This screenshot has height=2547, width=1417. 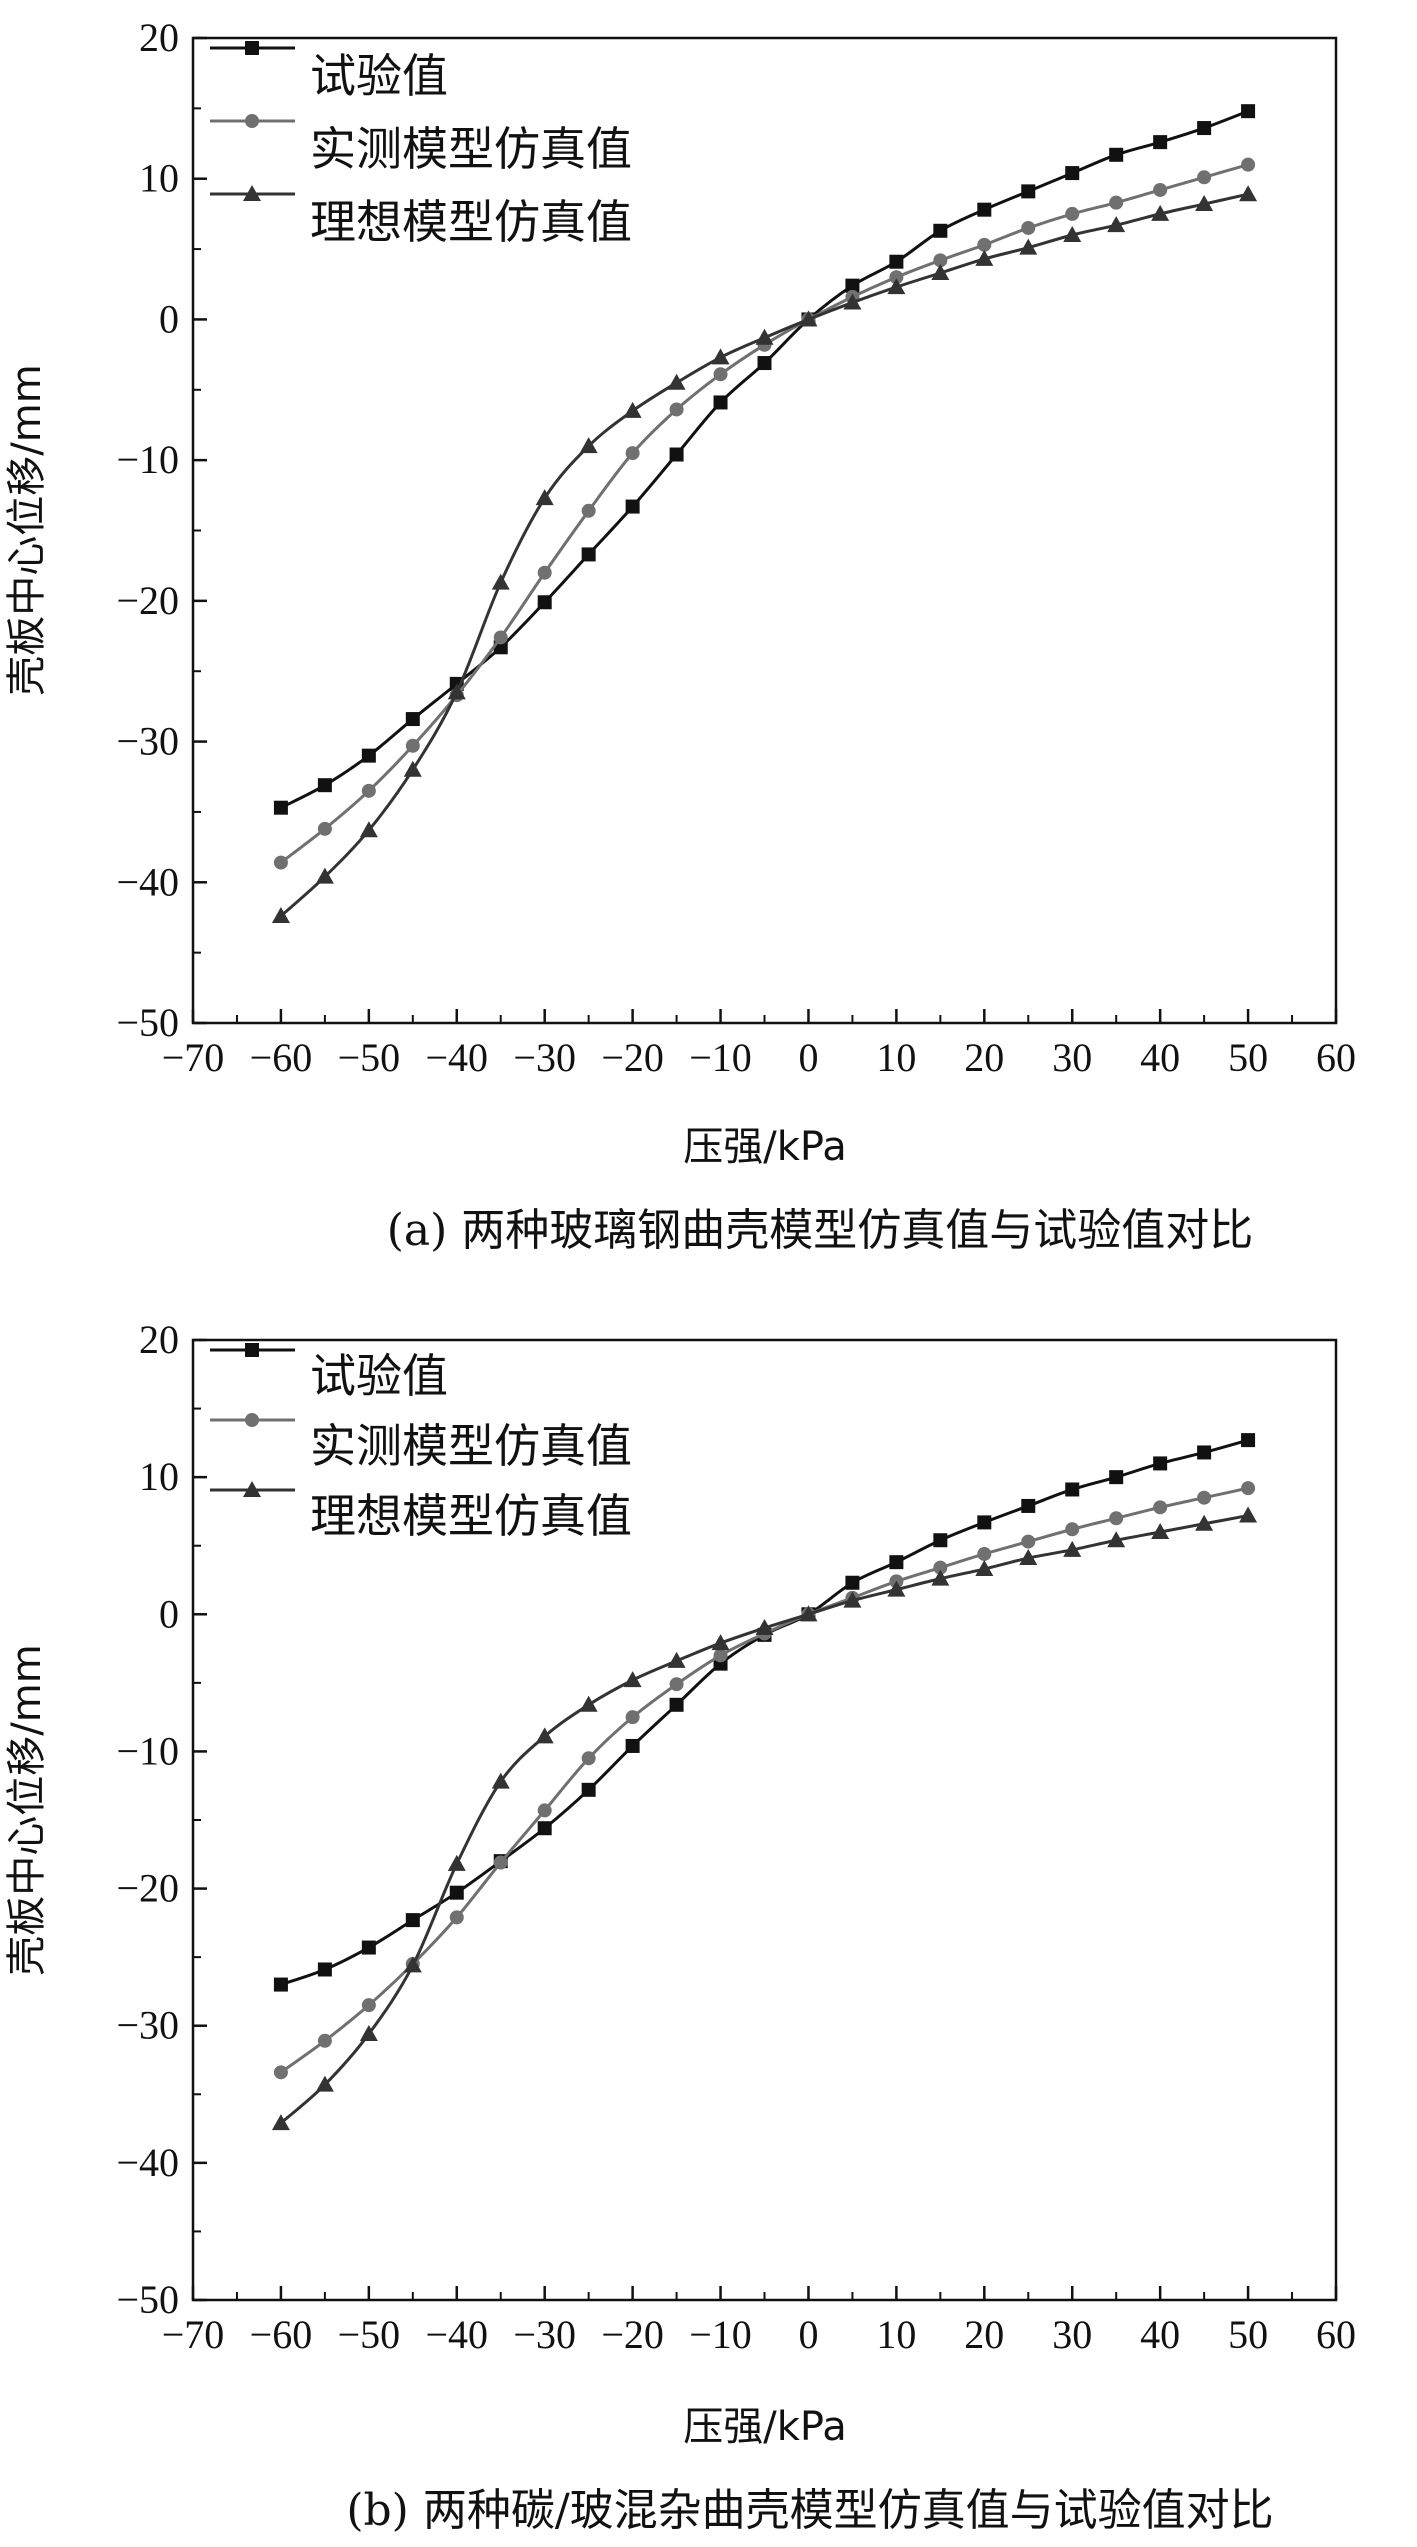 I want to click on x-tick-label: −10, so click(x=720, y=1057).